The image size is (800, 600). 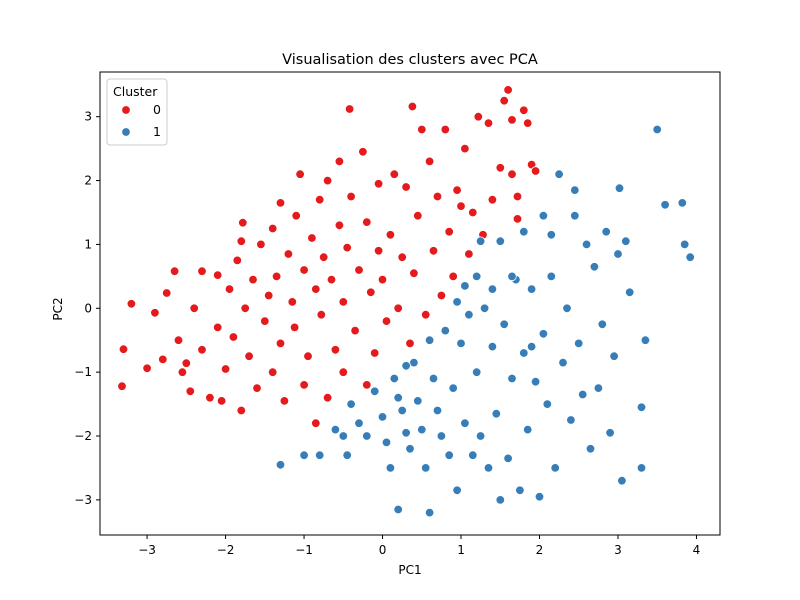 What do you see at coordinates (409, 570) in the screenshot?
I see `x-axis-label: PC1` at bounding box center [409, 570].